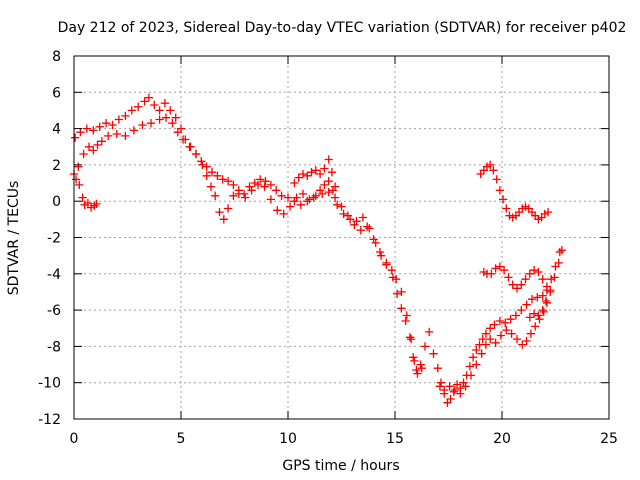  What do you see at coordinates (56, 166) in the screenshot?
I see `y-tick-label: 2` at bounding box center [56, 166].